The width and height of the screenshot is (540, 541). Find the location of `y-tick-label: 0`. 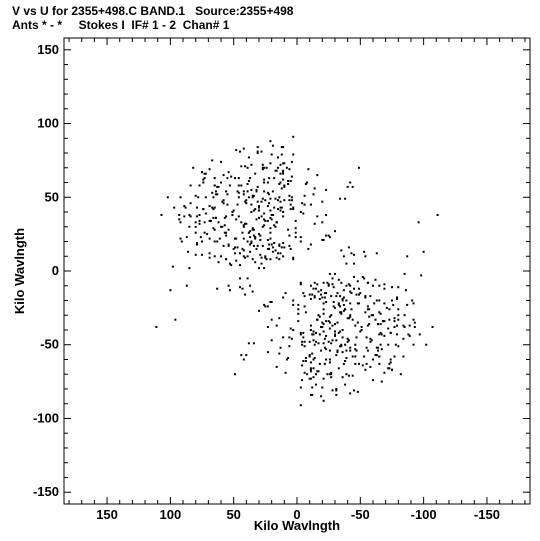

y-tick-label: 0 is located at coordinates (55, 270).